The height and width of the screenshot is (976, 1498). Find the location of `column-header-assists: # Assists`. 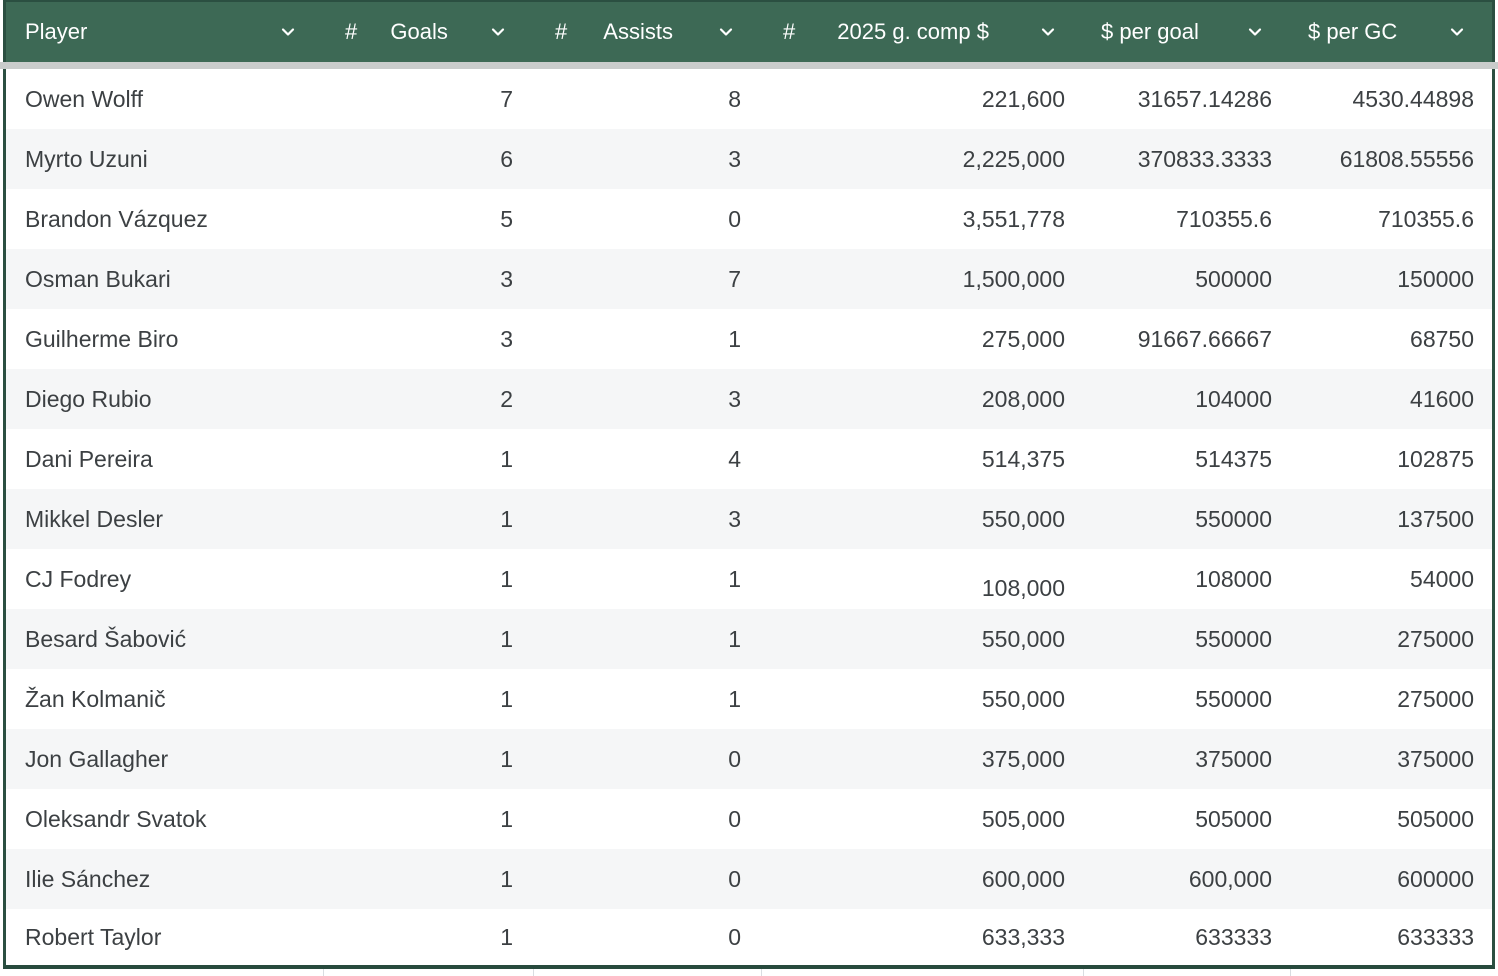

column-header-assists: # Assists is located at coordinates (647, 32).